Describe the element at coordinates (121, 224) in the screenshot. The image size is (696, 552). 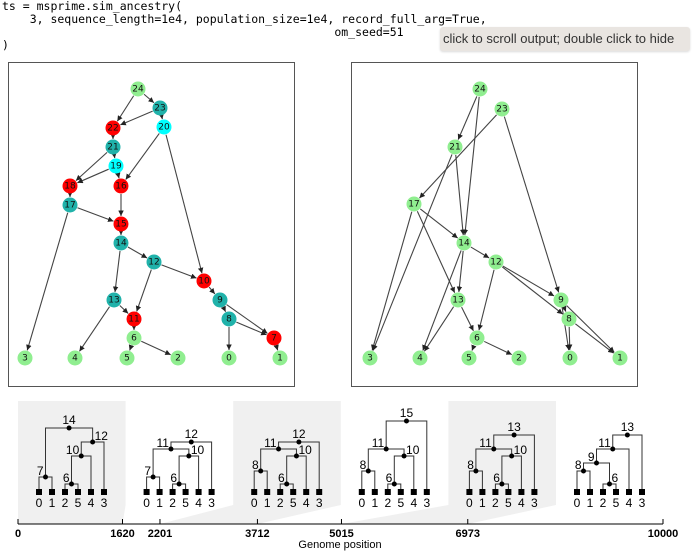
I see `graph-node-15: 15` at that location.